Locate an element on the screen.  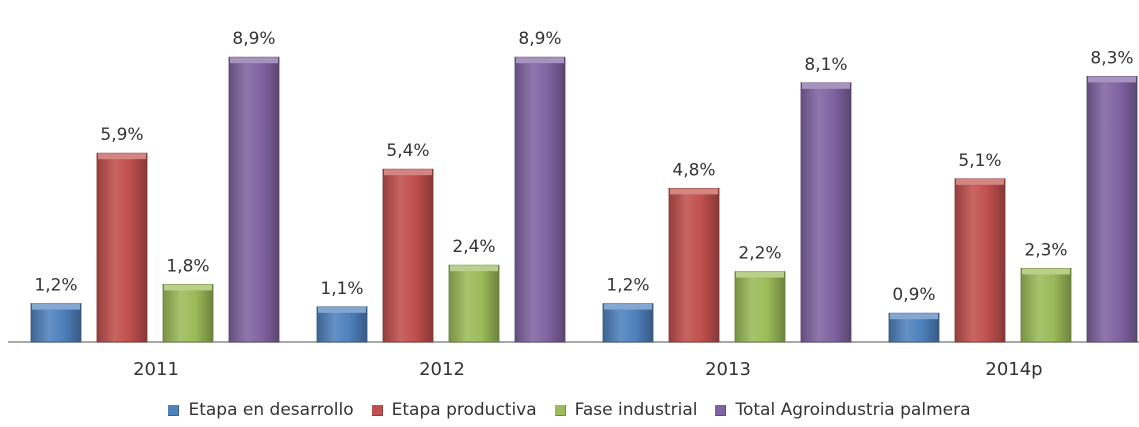
data-label: 8,3% is located at coordinates (1111, 58).